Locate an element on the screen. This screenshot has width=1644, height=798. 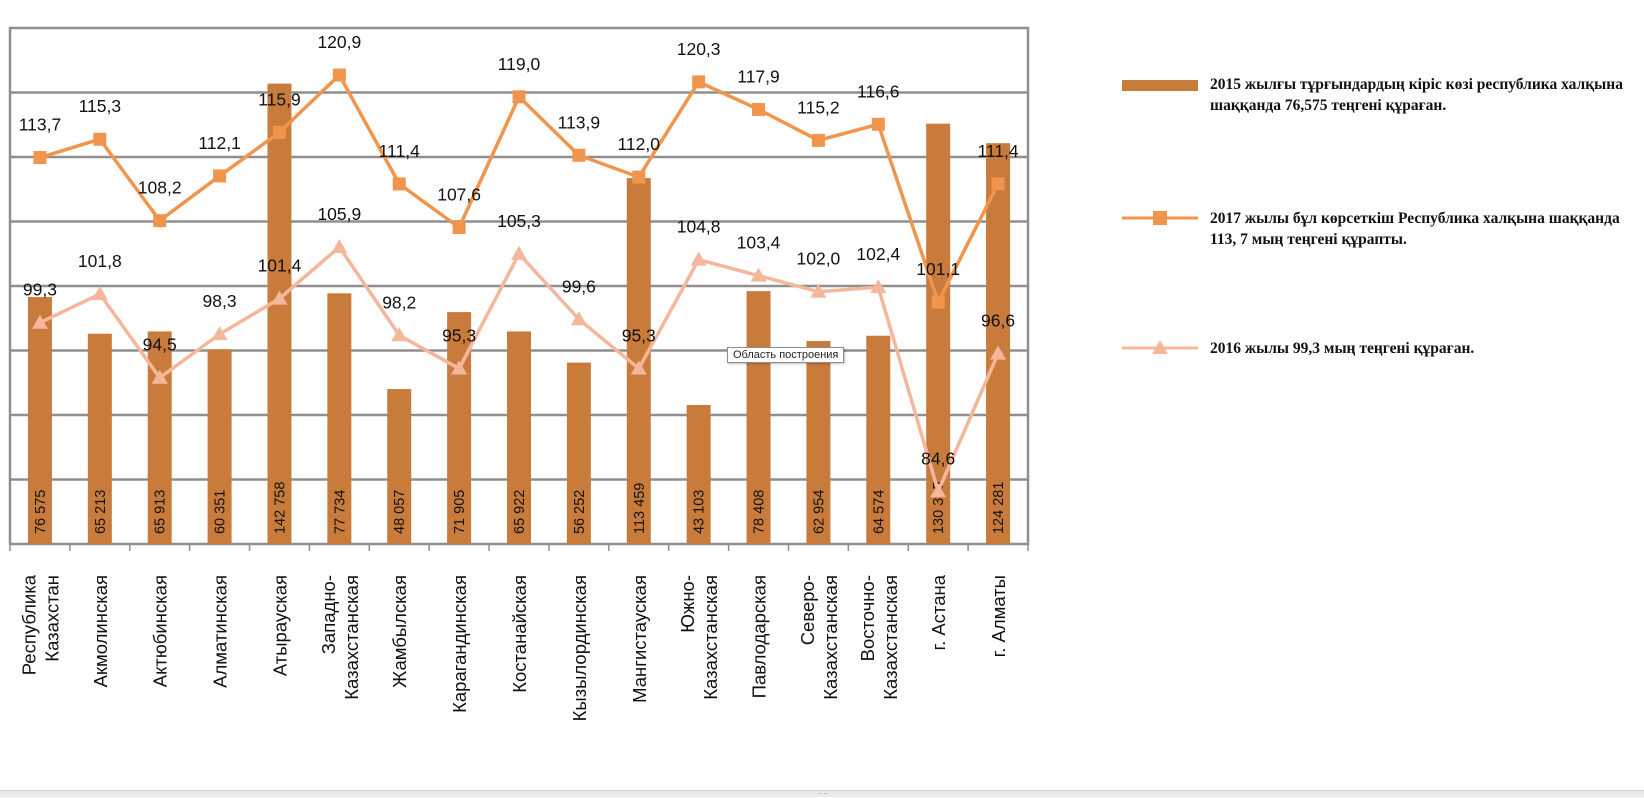
category-label-line: Казахстан is located at coordinates (51, 618).